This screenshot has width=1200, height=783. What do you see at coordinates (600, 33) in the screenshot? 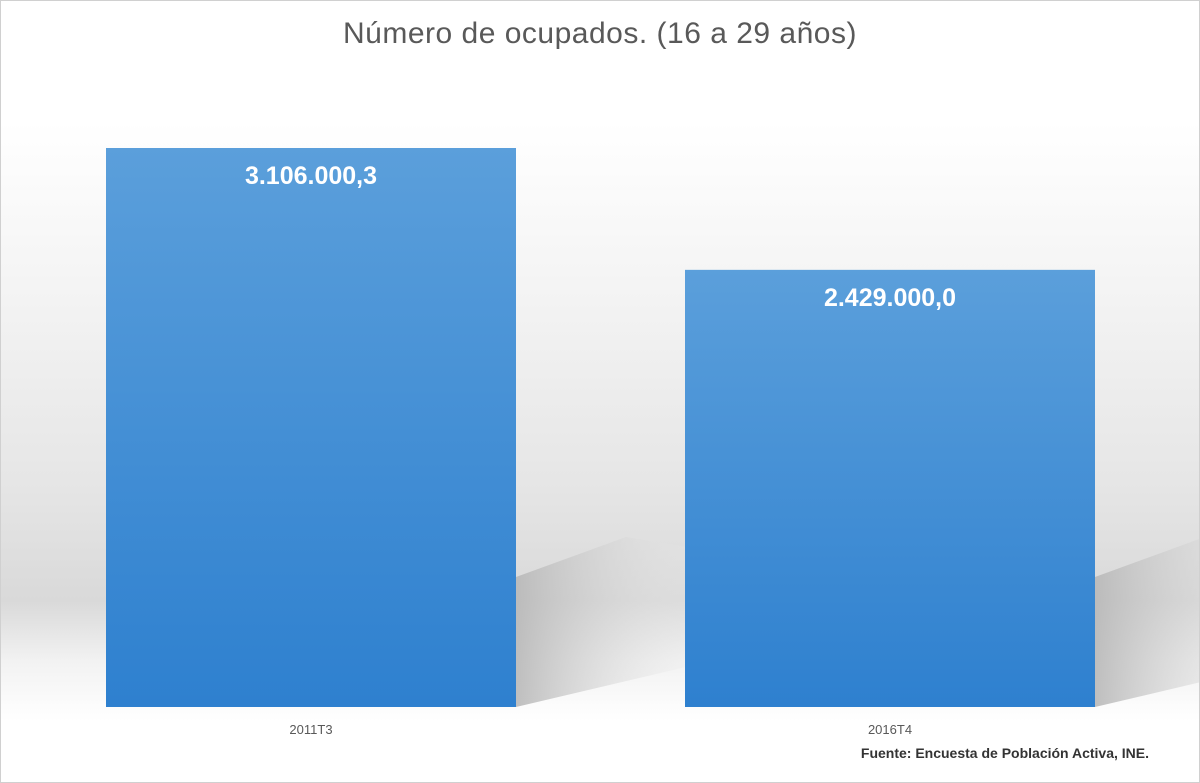
I see `chart-title: Número de ocupados. (16 a 29 años)` at bounding box center [600, 33].